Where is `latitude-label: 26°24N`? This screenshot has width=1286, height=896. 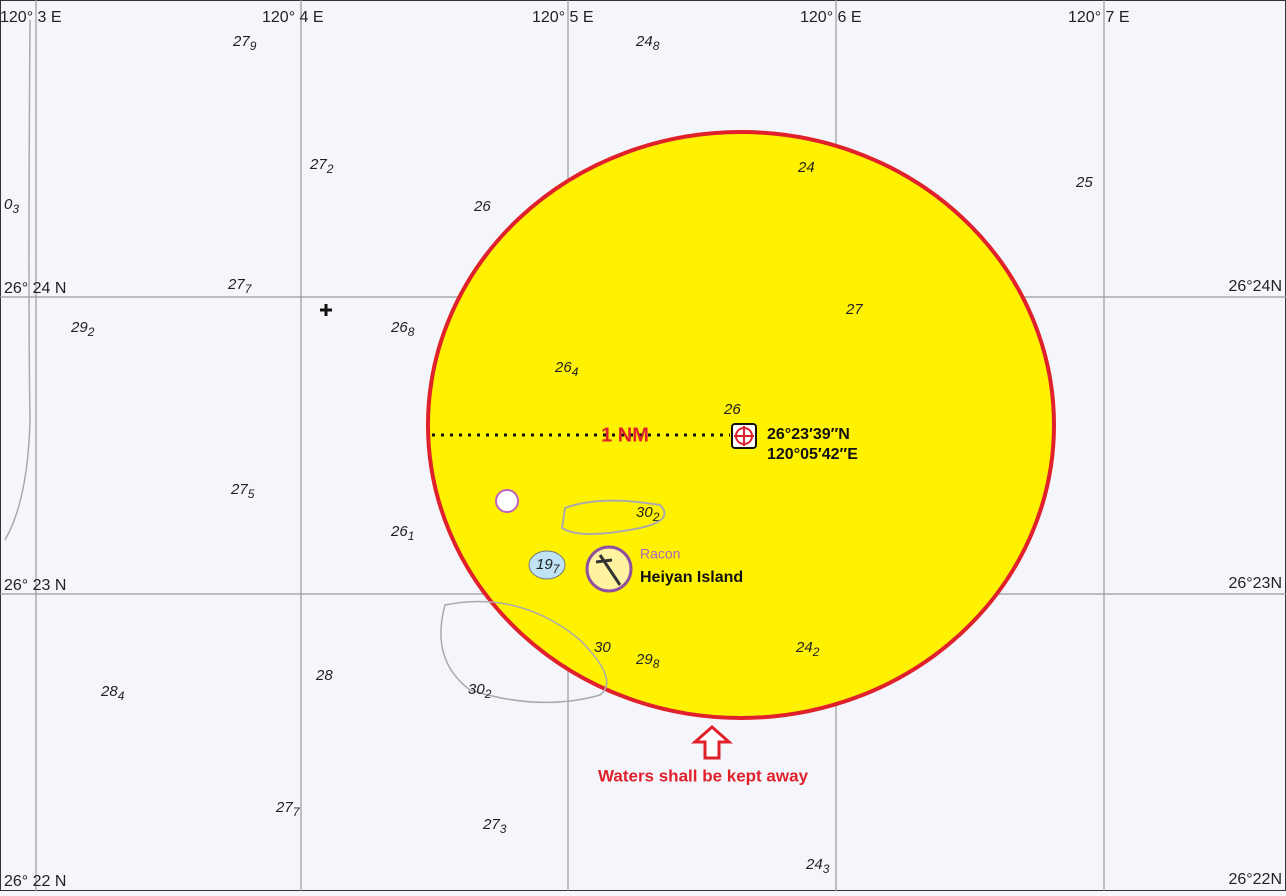 latitude-label: 26°24N is located at coordinates (1255, 286).